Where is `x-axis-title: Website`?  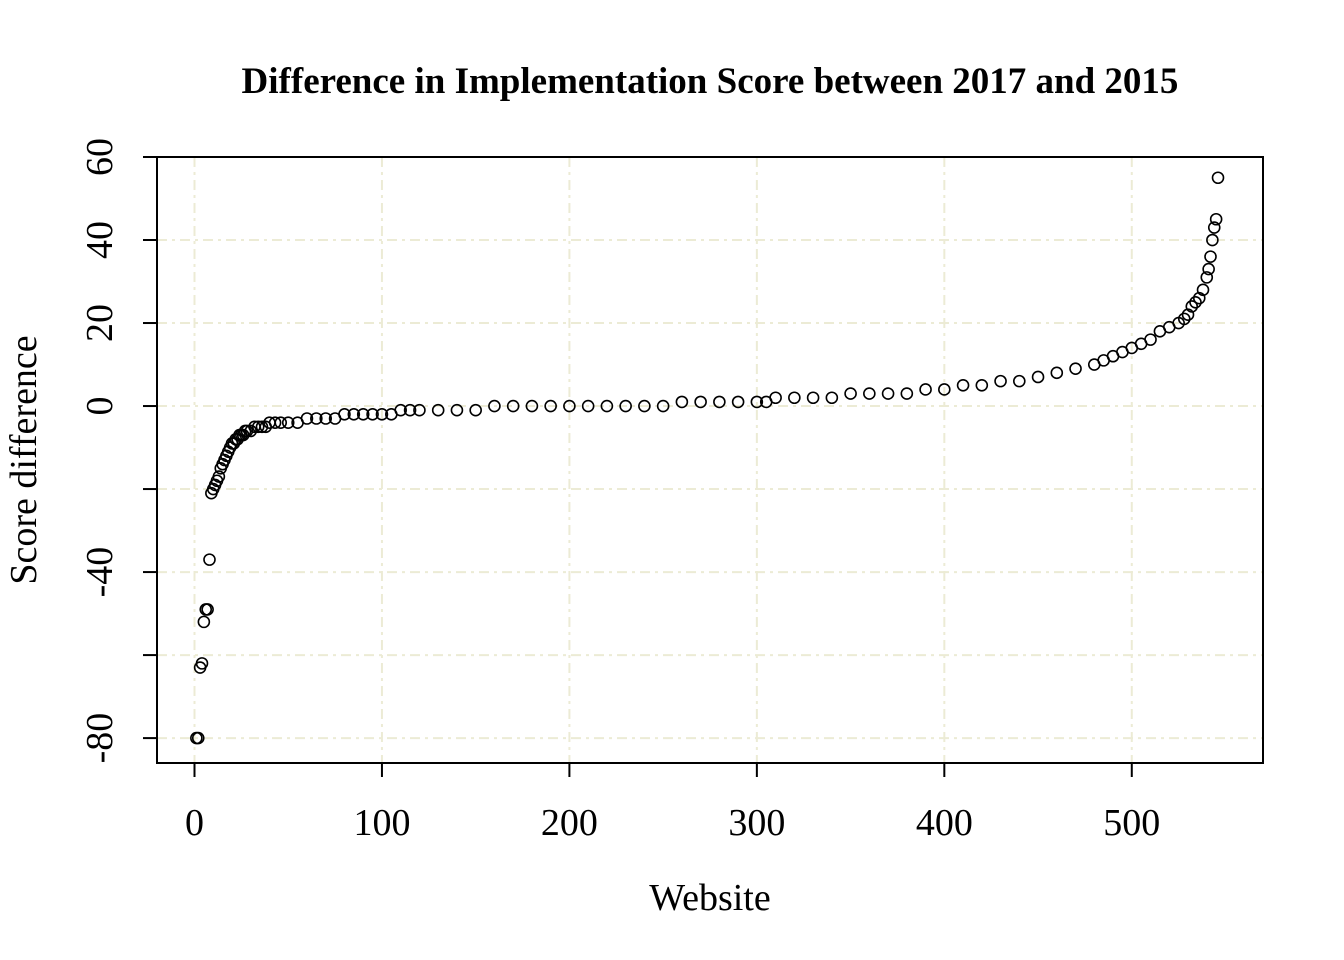 x-axis-title: Website is located at coordinates (709, 898).